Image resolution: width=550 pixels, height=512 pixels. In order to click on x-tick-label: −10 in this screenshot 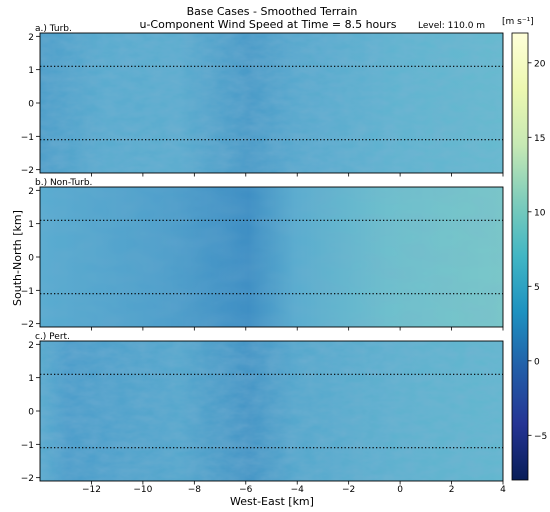, I will do `click(142, 490)`.